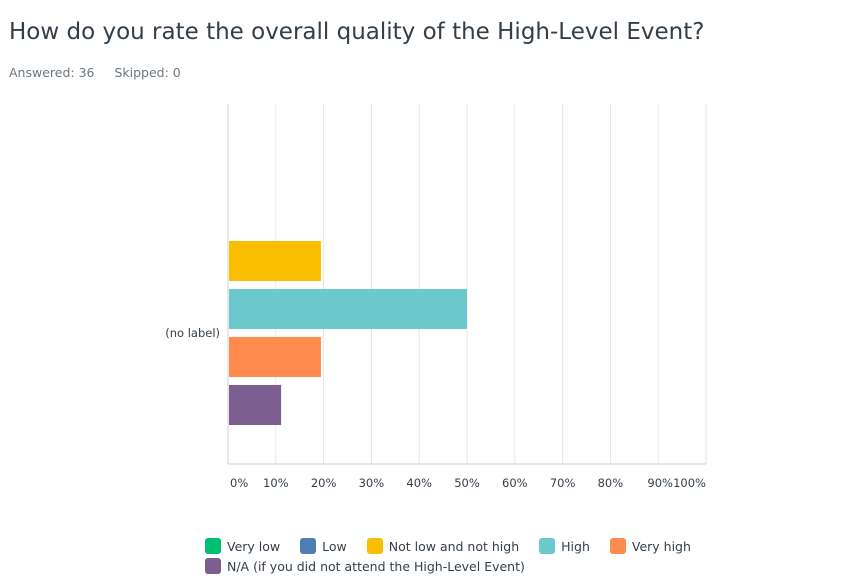  I want to click on x-tick-label: 10%, so click(276, 483).